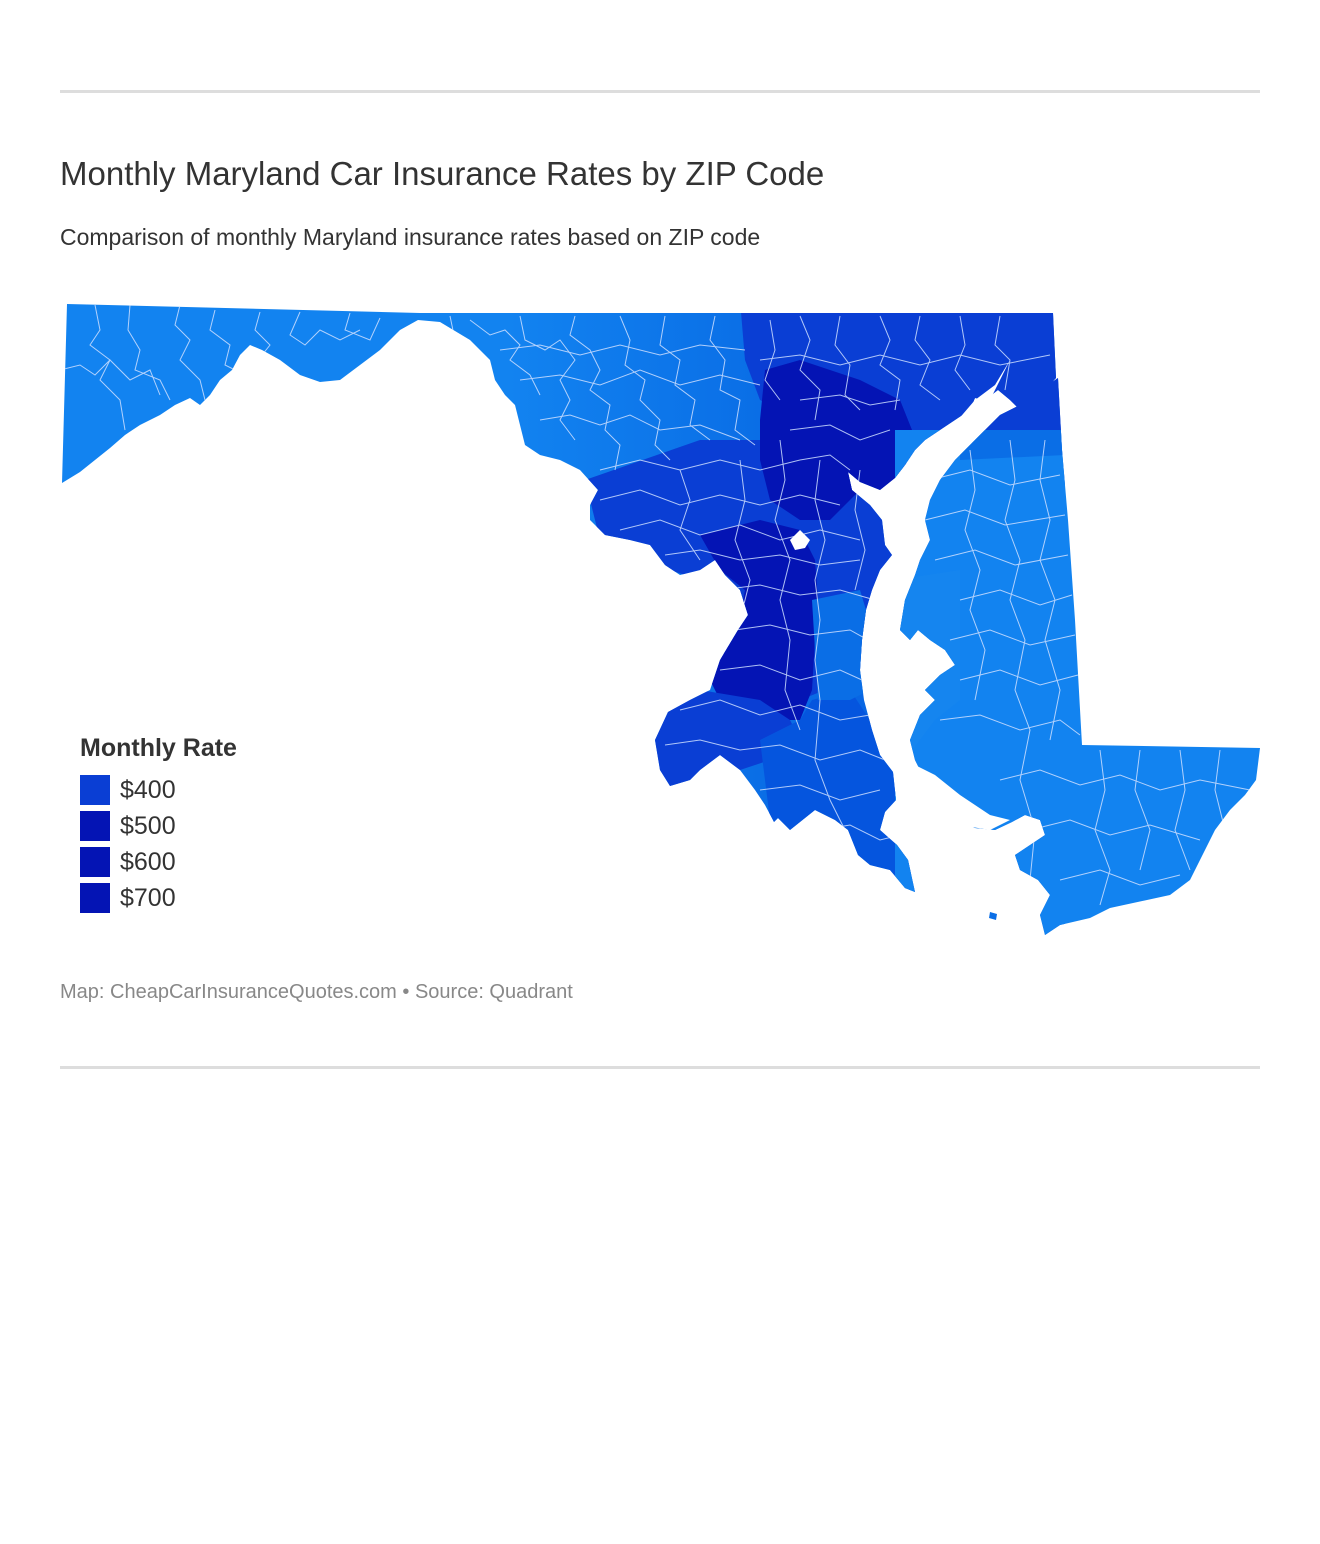 Image resolution: width=1320 pixels, height=1544 pixels. Describe the element at coordinates (836, 440) in the screenshot. I see `baltimore-region` at that location.